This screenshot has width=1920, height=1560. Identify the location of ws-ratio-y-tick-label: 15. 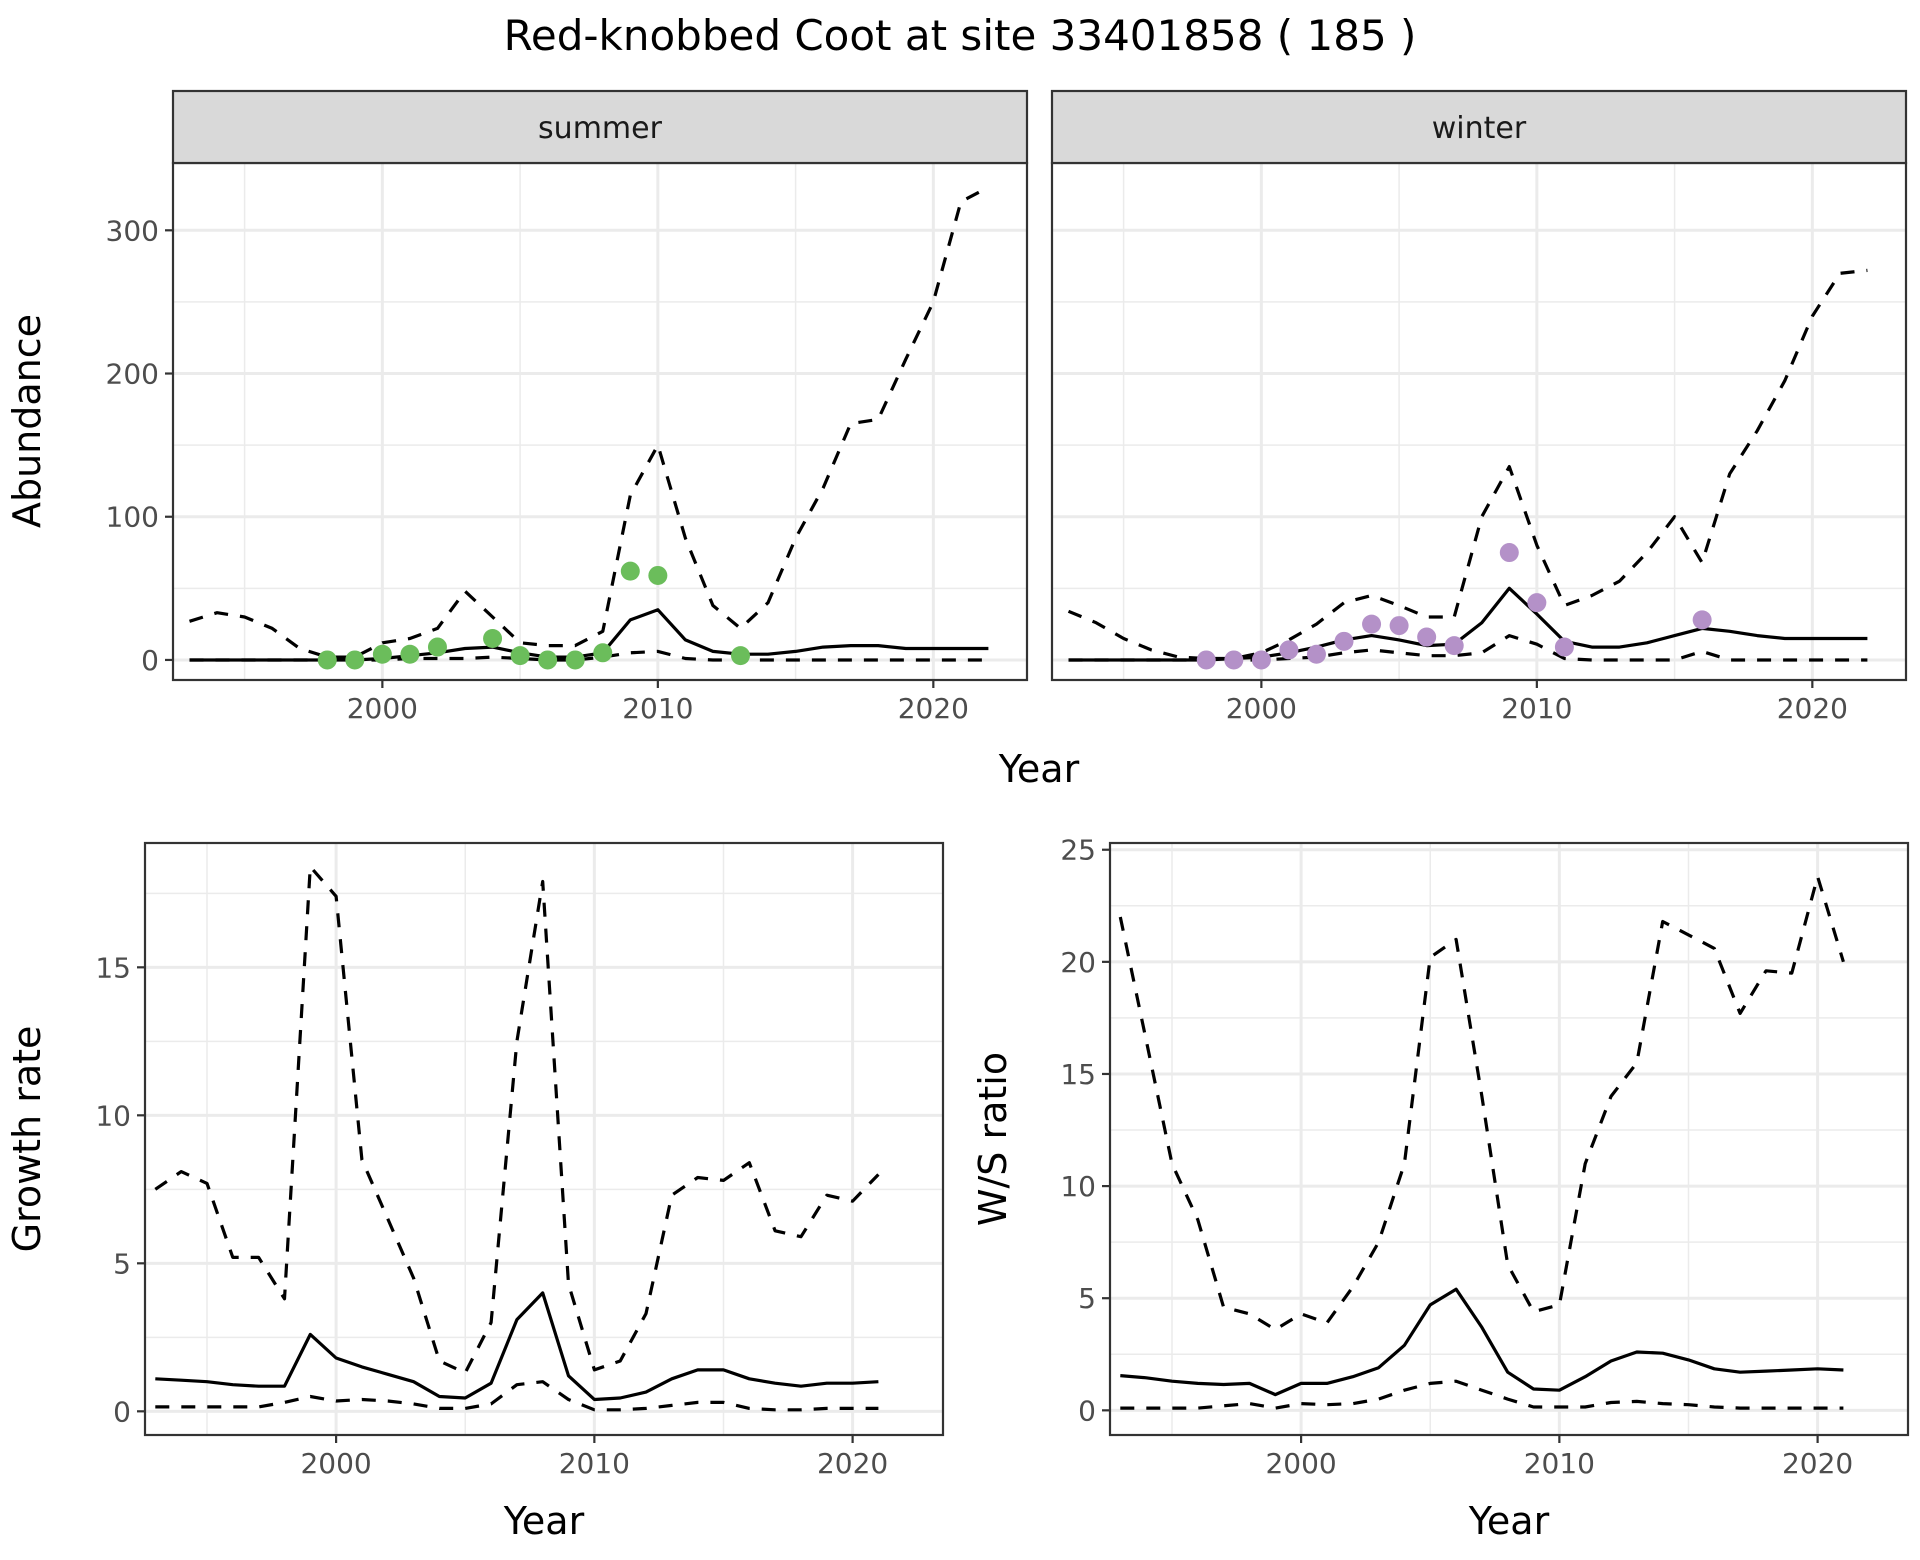
(1078, 1074).